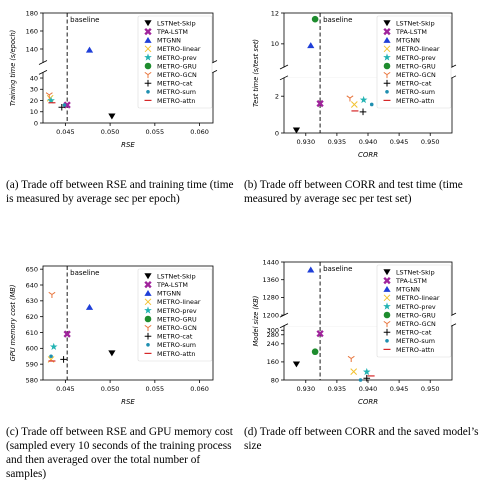 The height and width of the screenshot is (486, 486). I want to click on x-axis-label-b: CORR, so click(368, 155).